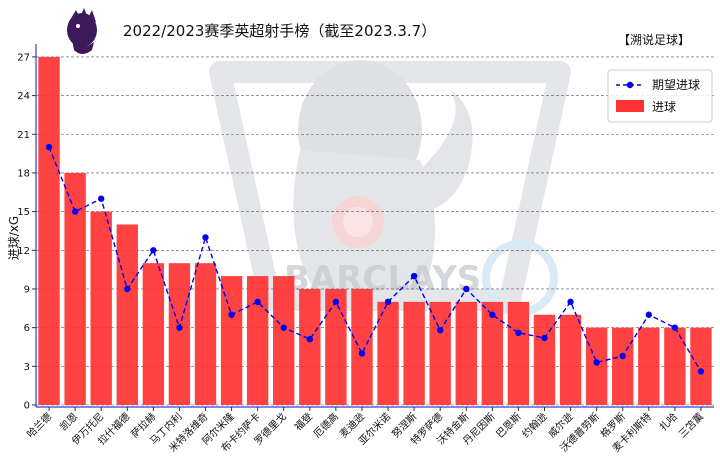  I want to click on y-tick-label: 27, so click(23, 57).